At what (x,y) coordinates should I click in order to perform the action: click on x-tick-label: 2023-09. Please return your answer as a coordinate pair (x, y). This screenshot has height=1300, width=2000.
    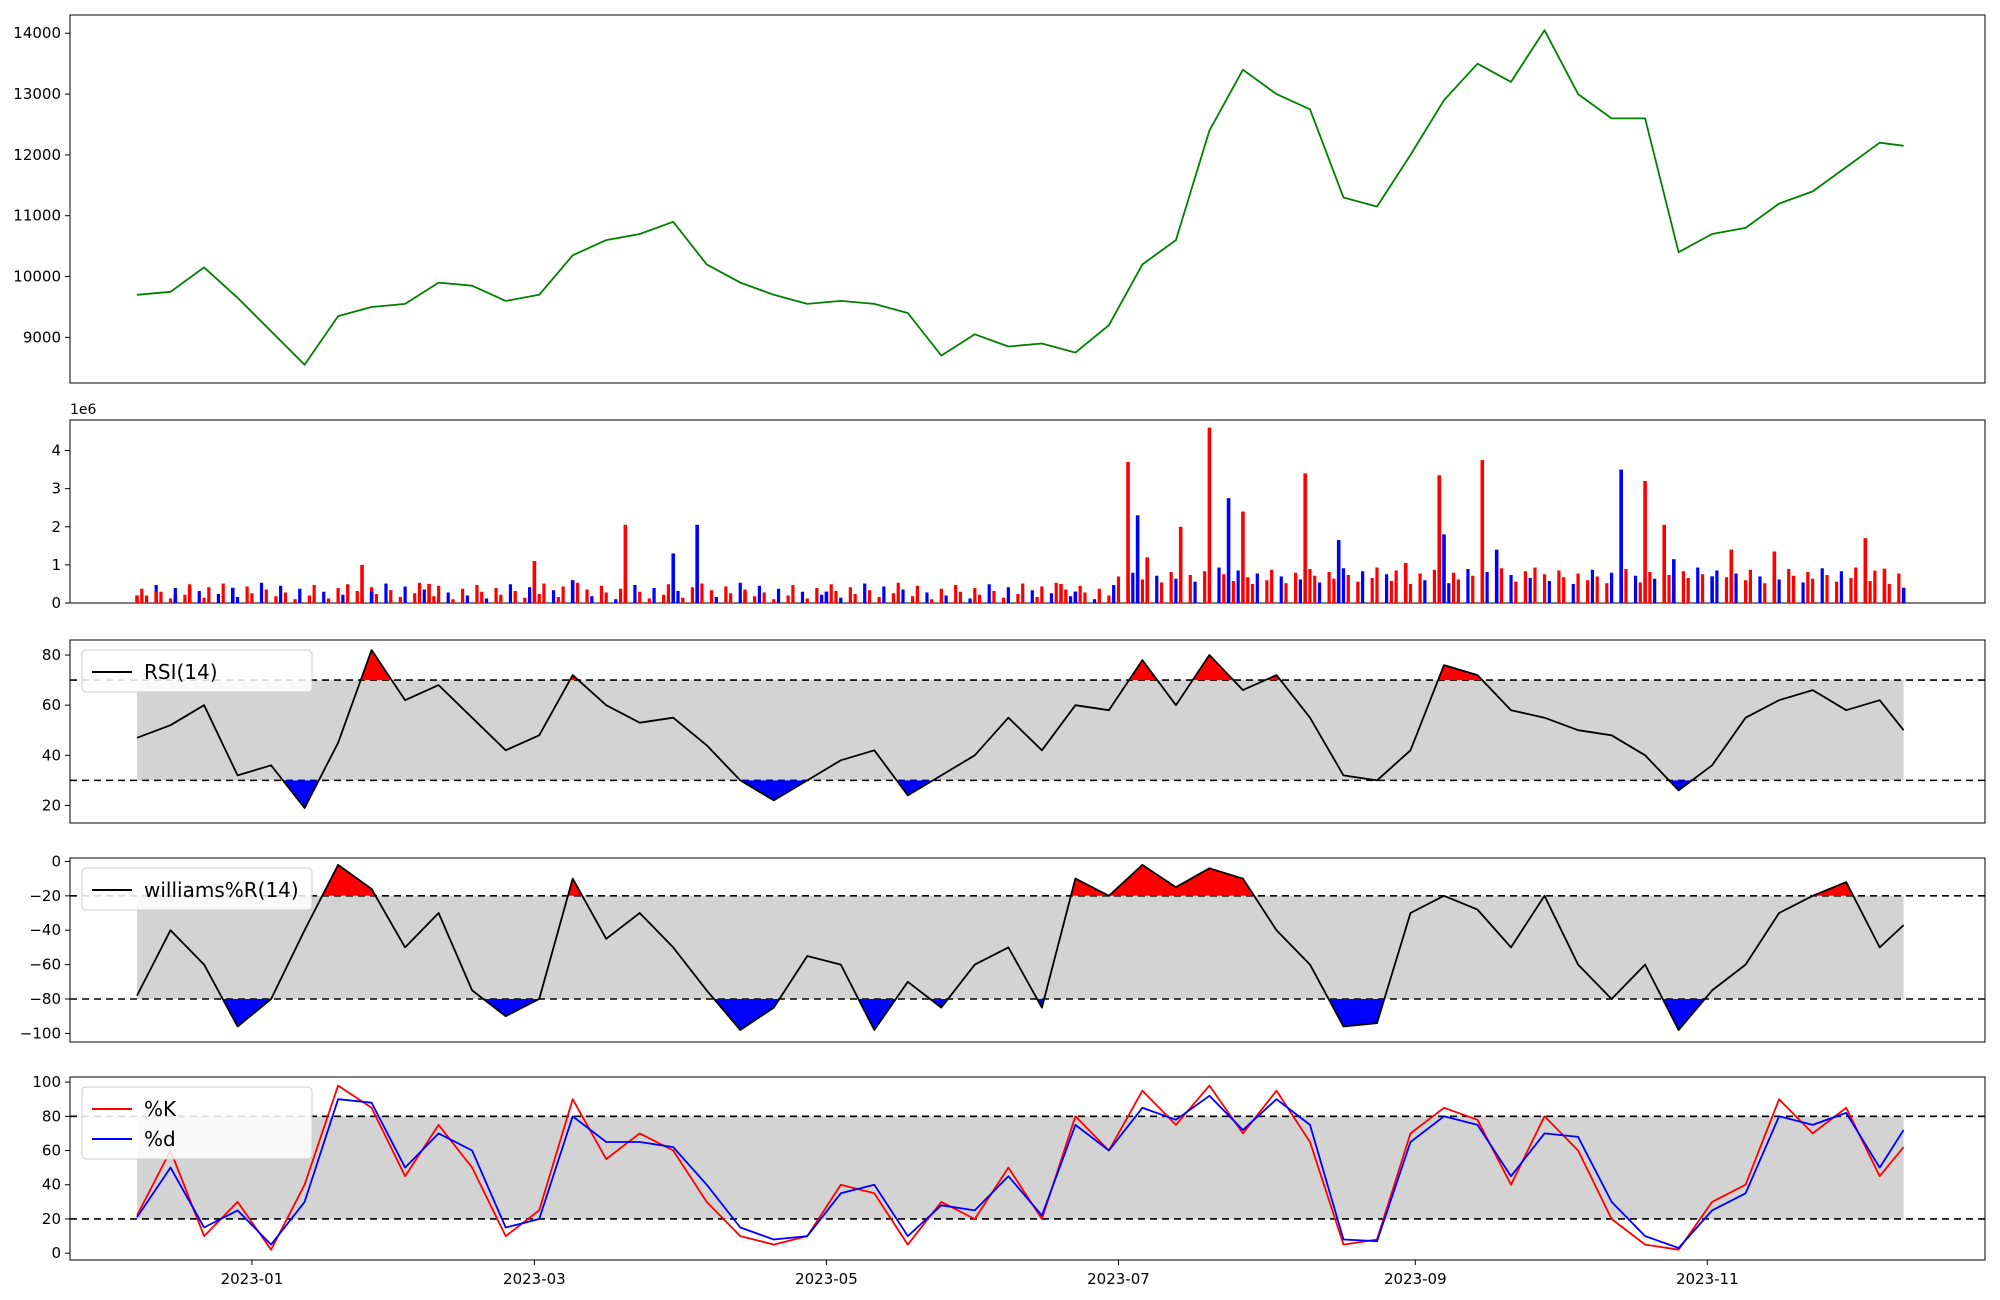
    Looking at the image, I should click on (1415, 1279).